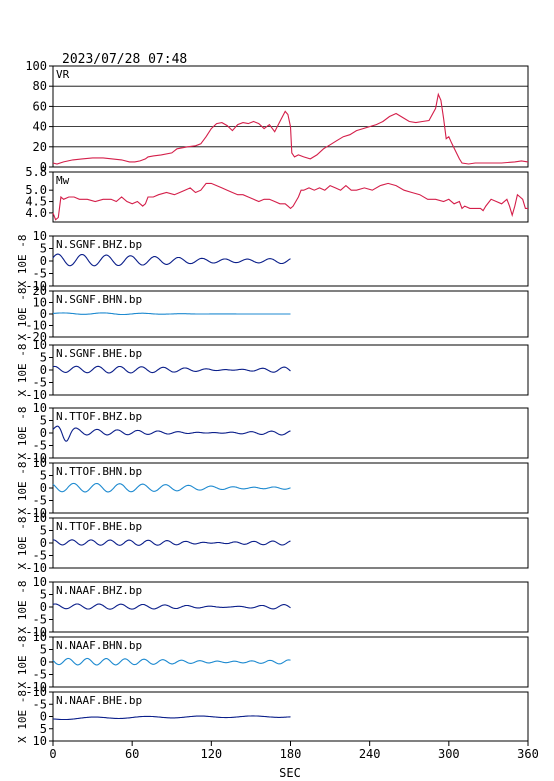 This screenshot has height=781, width=554. Describe the element at coordinates (370, 754) in the screenshot. I see `x-tick-label: 240` at that location.